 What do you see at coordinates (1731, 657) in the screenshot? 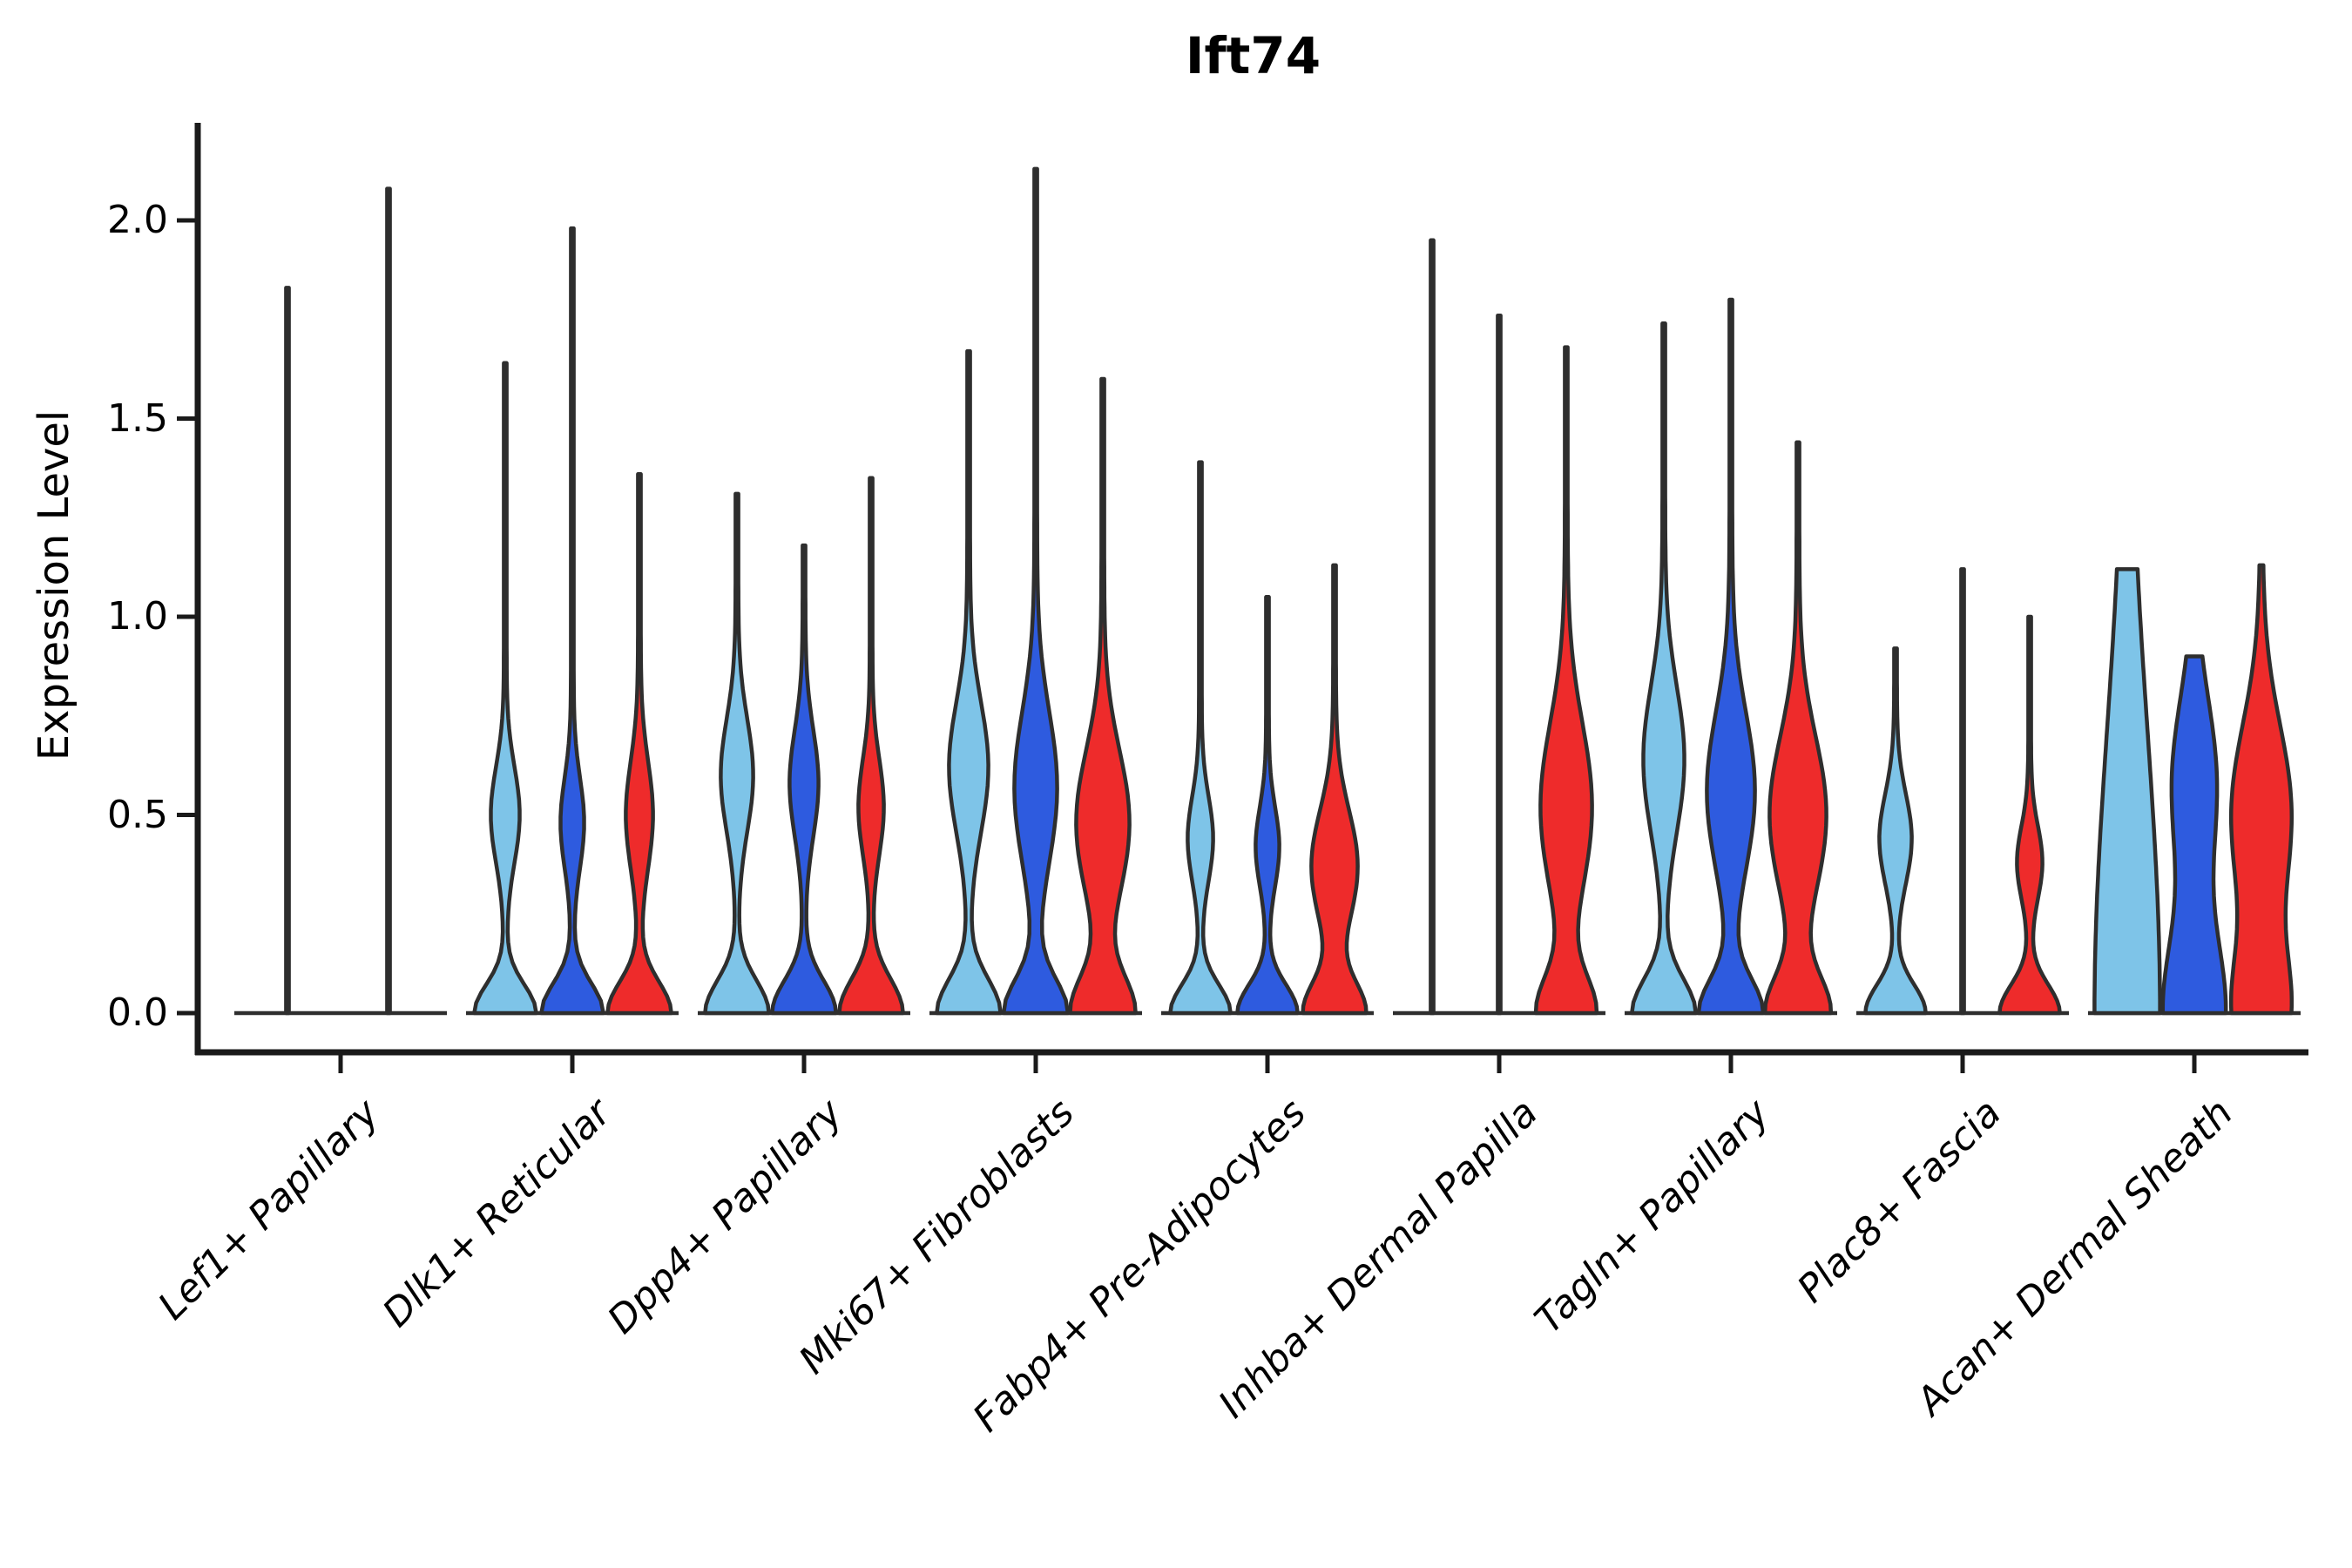
I see `violin-7-series-2-blue` at bounding box center [1731, 657].